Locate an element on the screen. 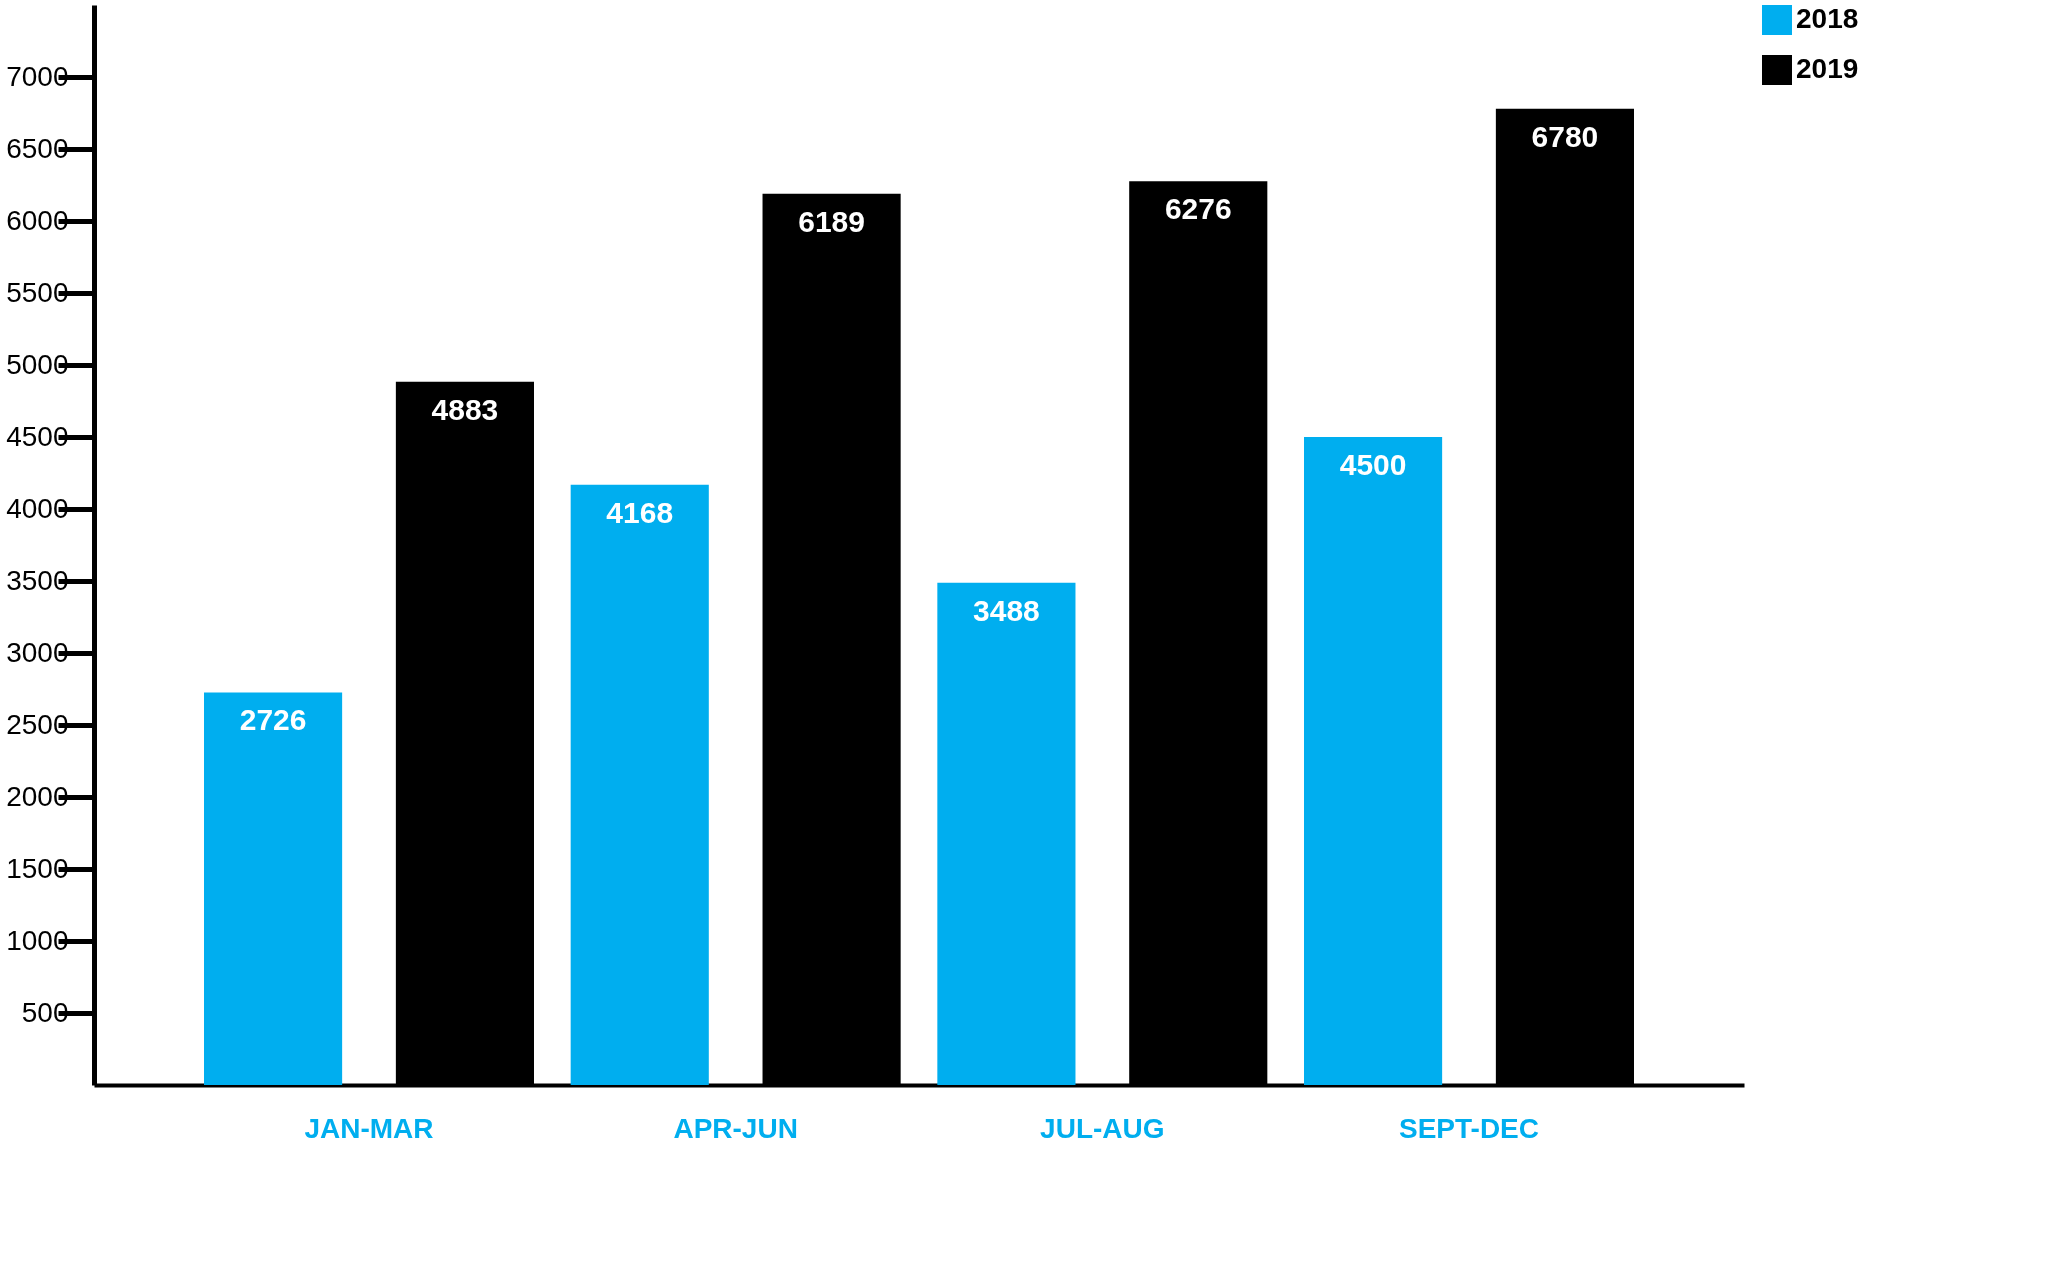 The height and width of the screenshot is (1268, 2053). y-tick-label: 500 is located at coordinates (45, 1012).